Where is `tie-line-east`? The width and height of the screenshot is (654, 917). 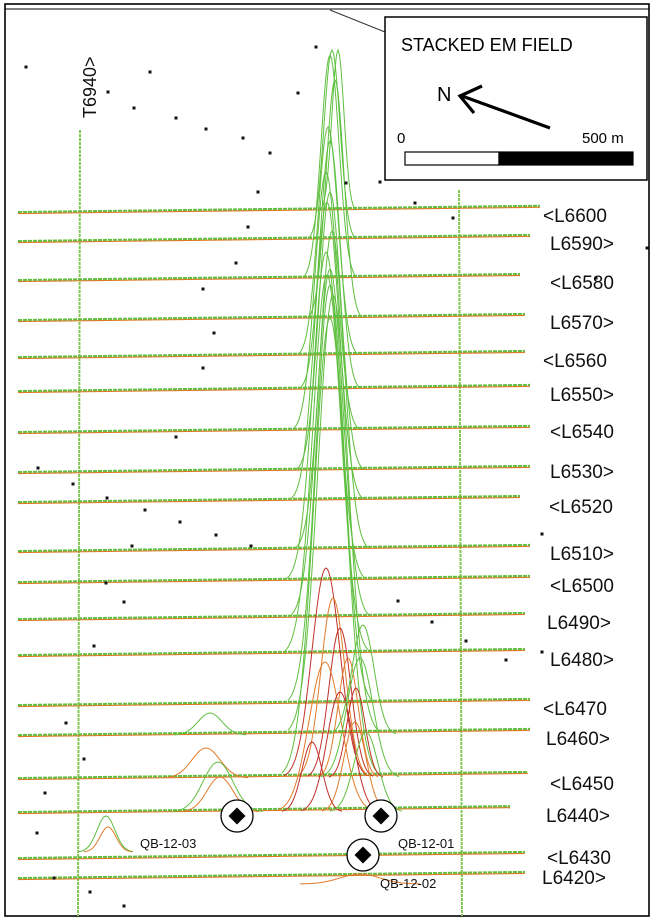 tie-line-east is located at coordinates (460, 553).